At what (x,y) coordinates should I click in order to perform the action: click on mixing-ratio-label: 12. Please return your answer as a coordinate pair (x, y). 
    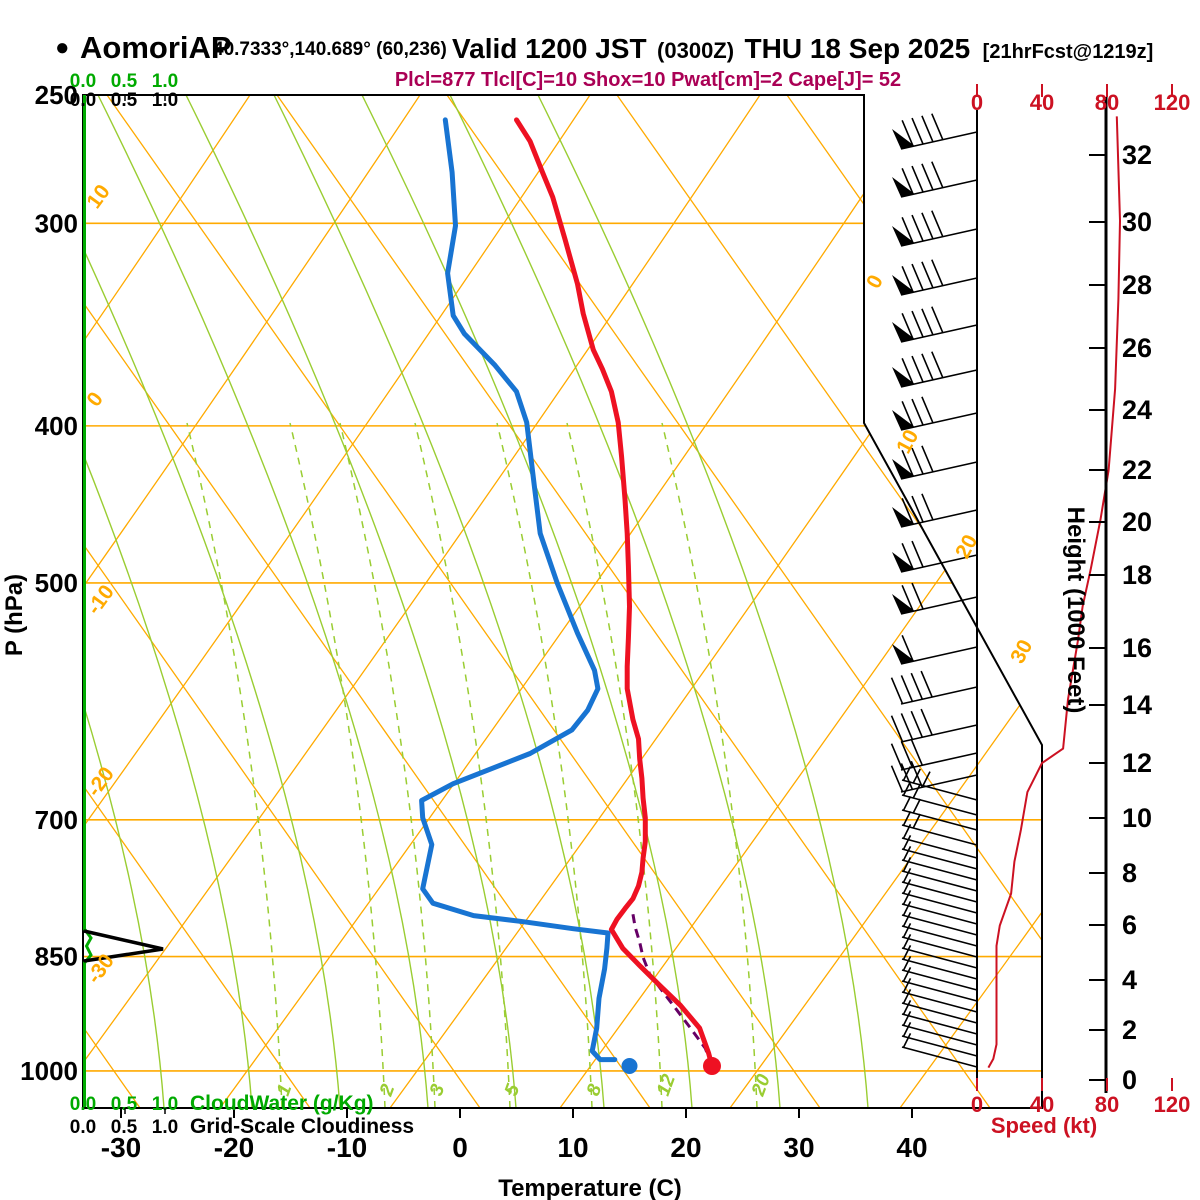
    Looking at the image, I should click on (666, 1084).